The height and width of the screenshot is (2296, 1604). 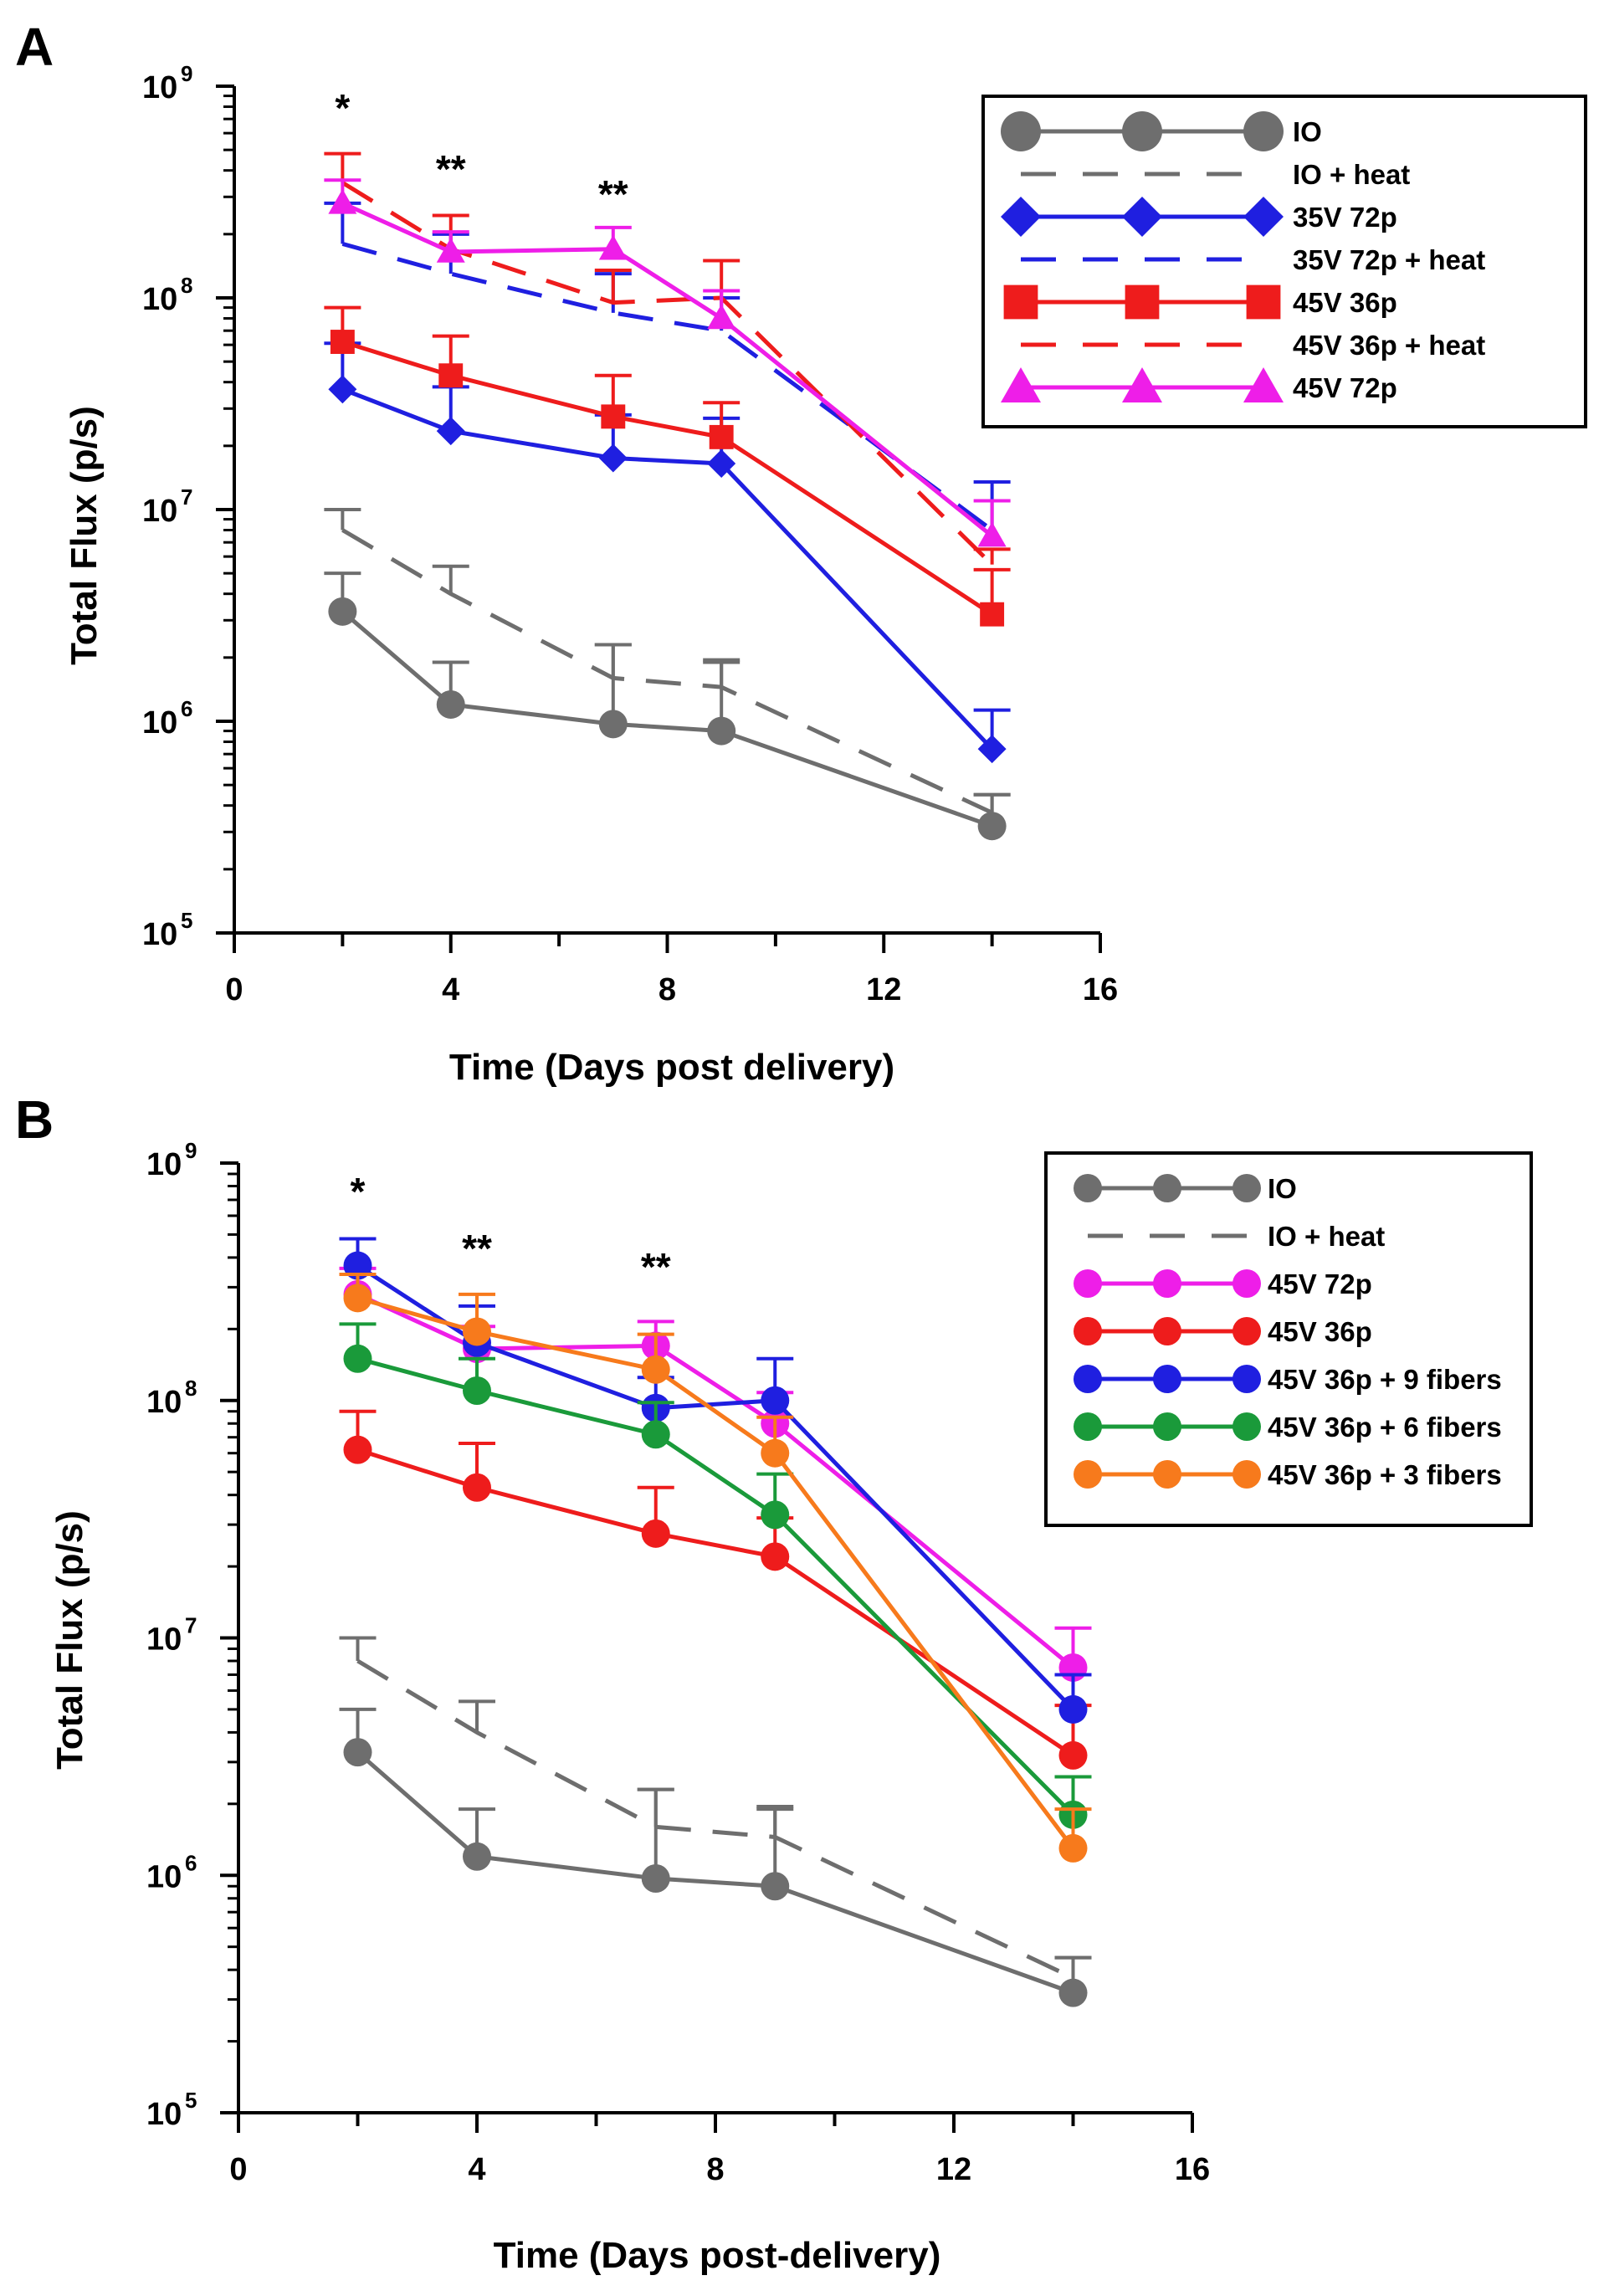 What do you see at coordinates (1385, 1427) in the screenshot?
I see `legend-label: 45V 36p + 6 fibers` at bounding box center [1385, 1427].